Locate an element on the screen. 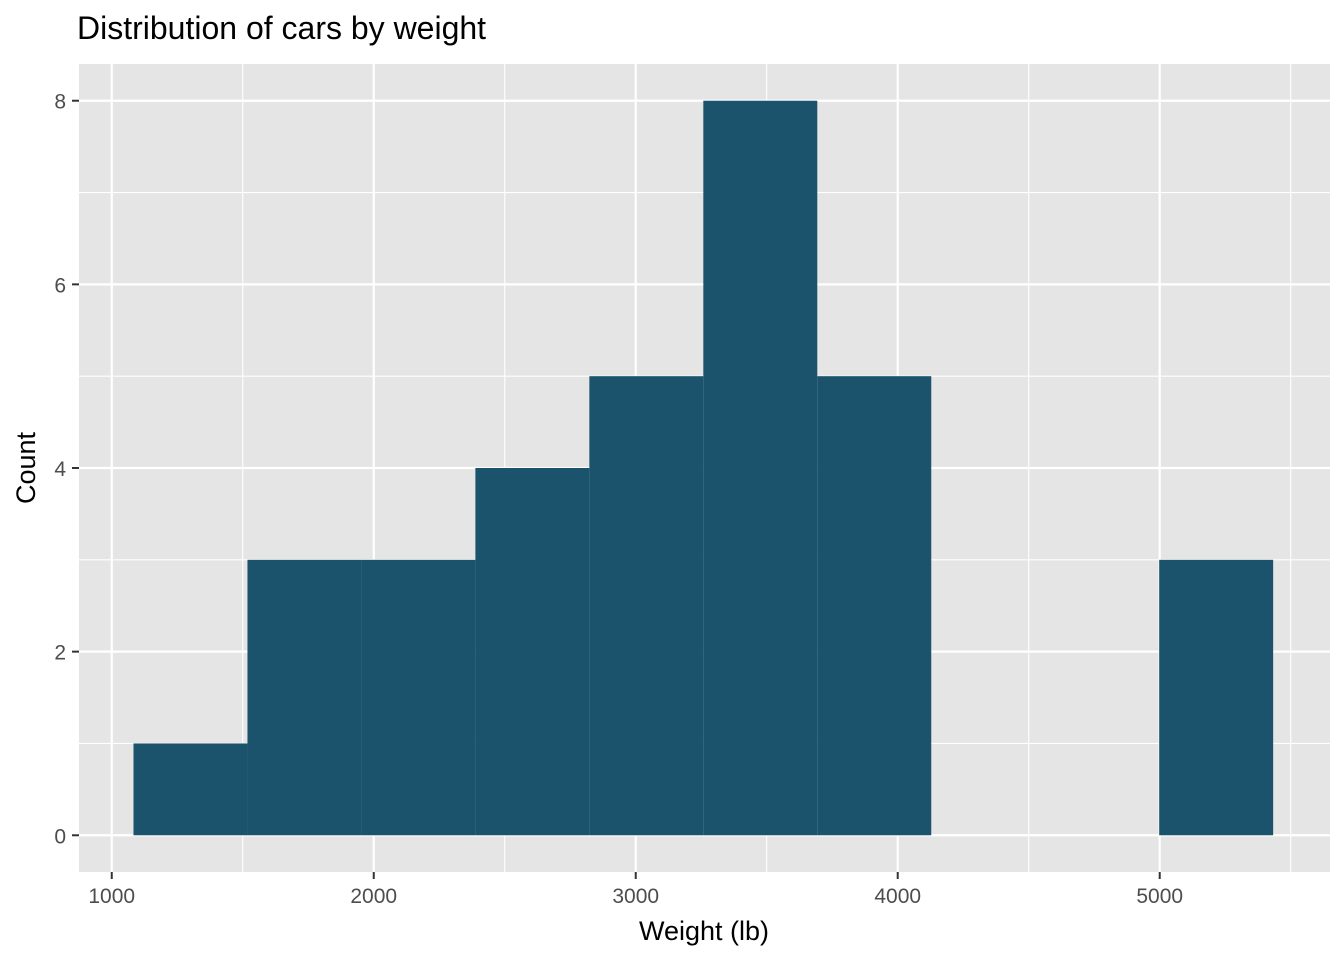 The image size is (1344, 960). x-axis: 1000 2000 3000 4000 5000 is located at coordinates (635, 890).